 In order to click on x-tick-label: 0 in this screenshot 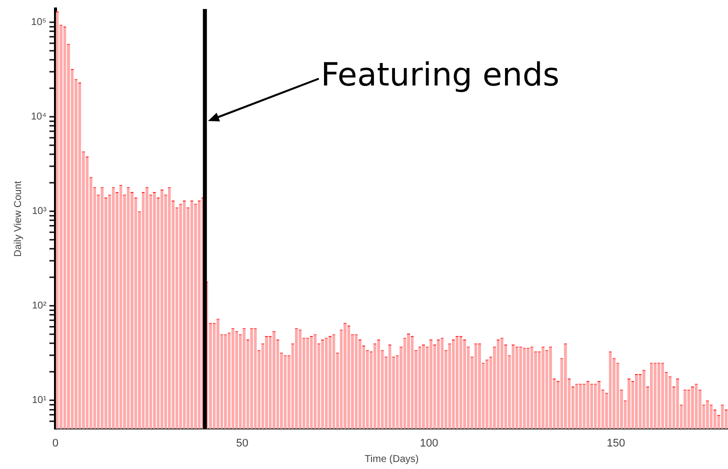, I will do `click(55, 443)`.